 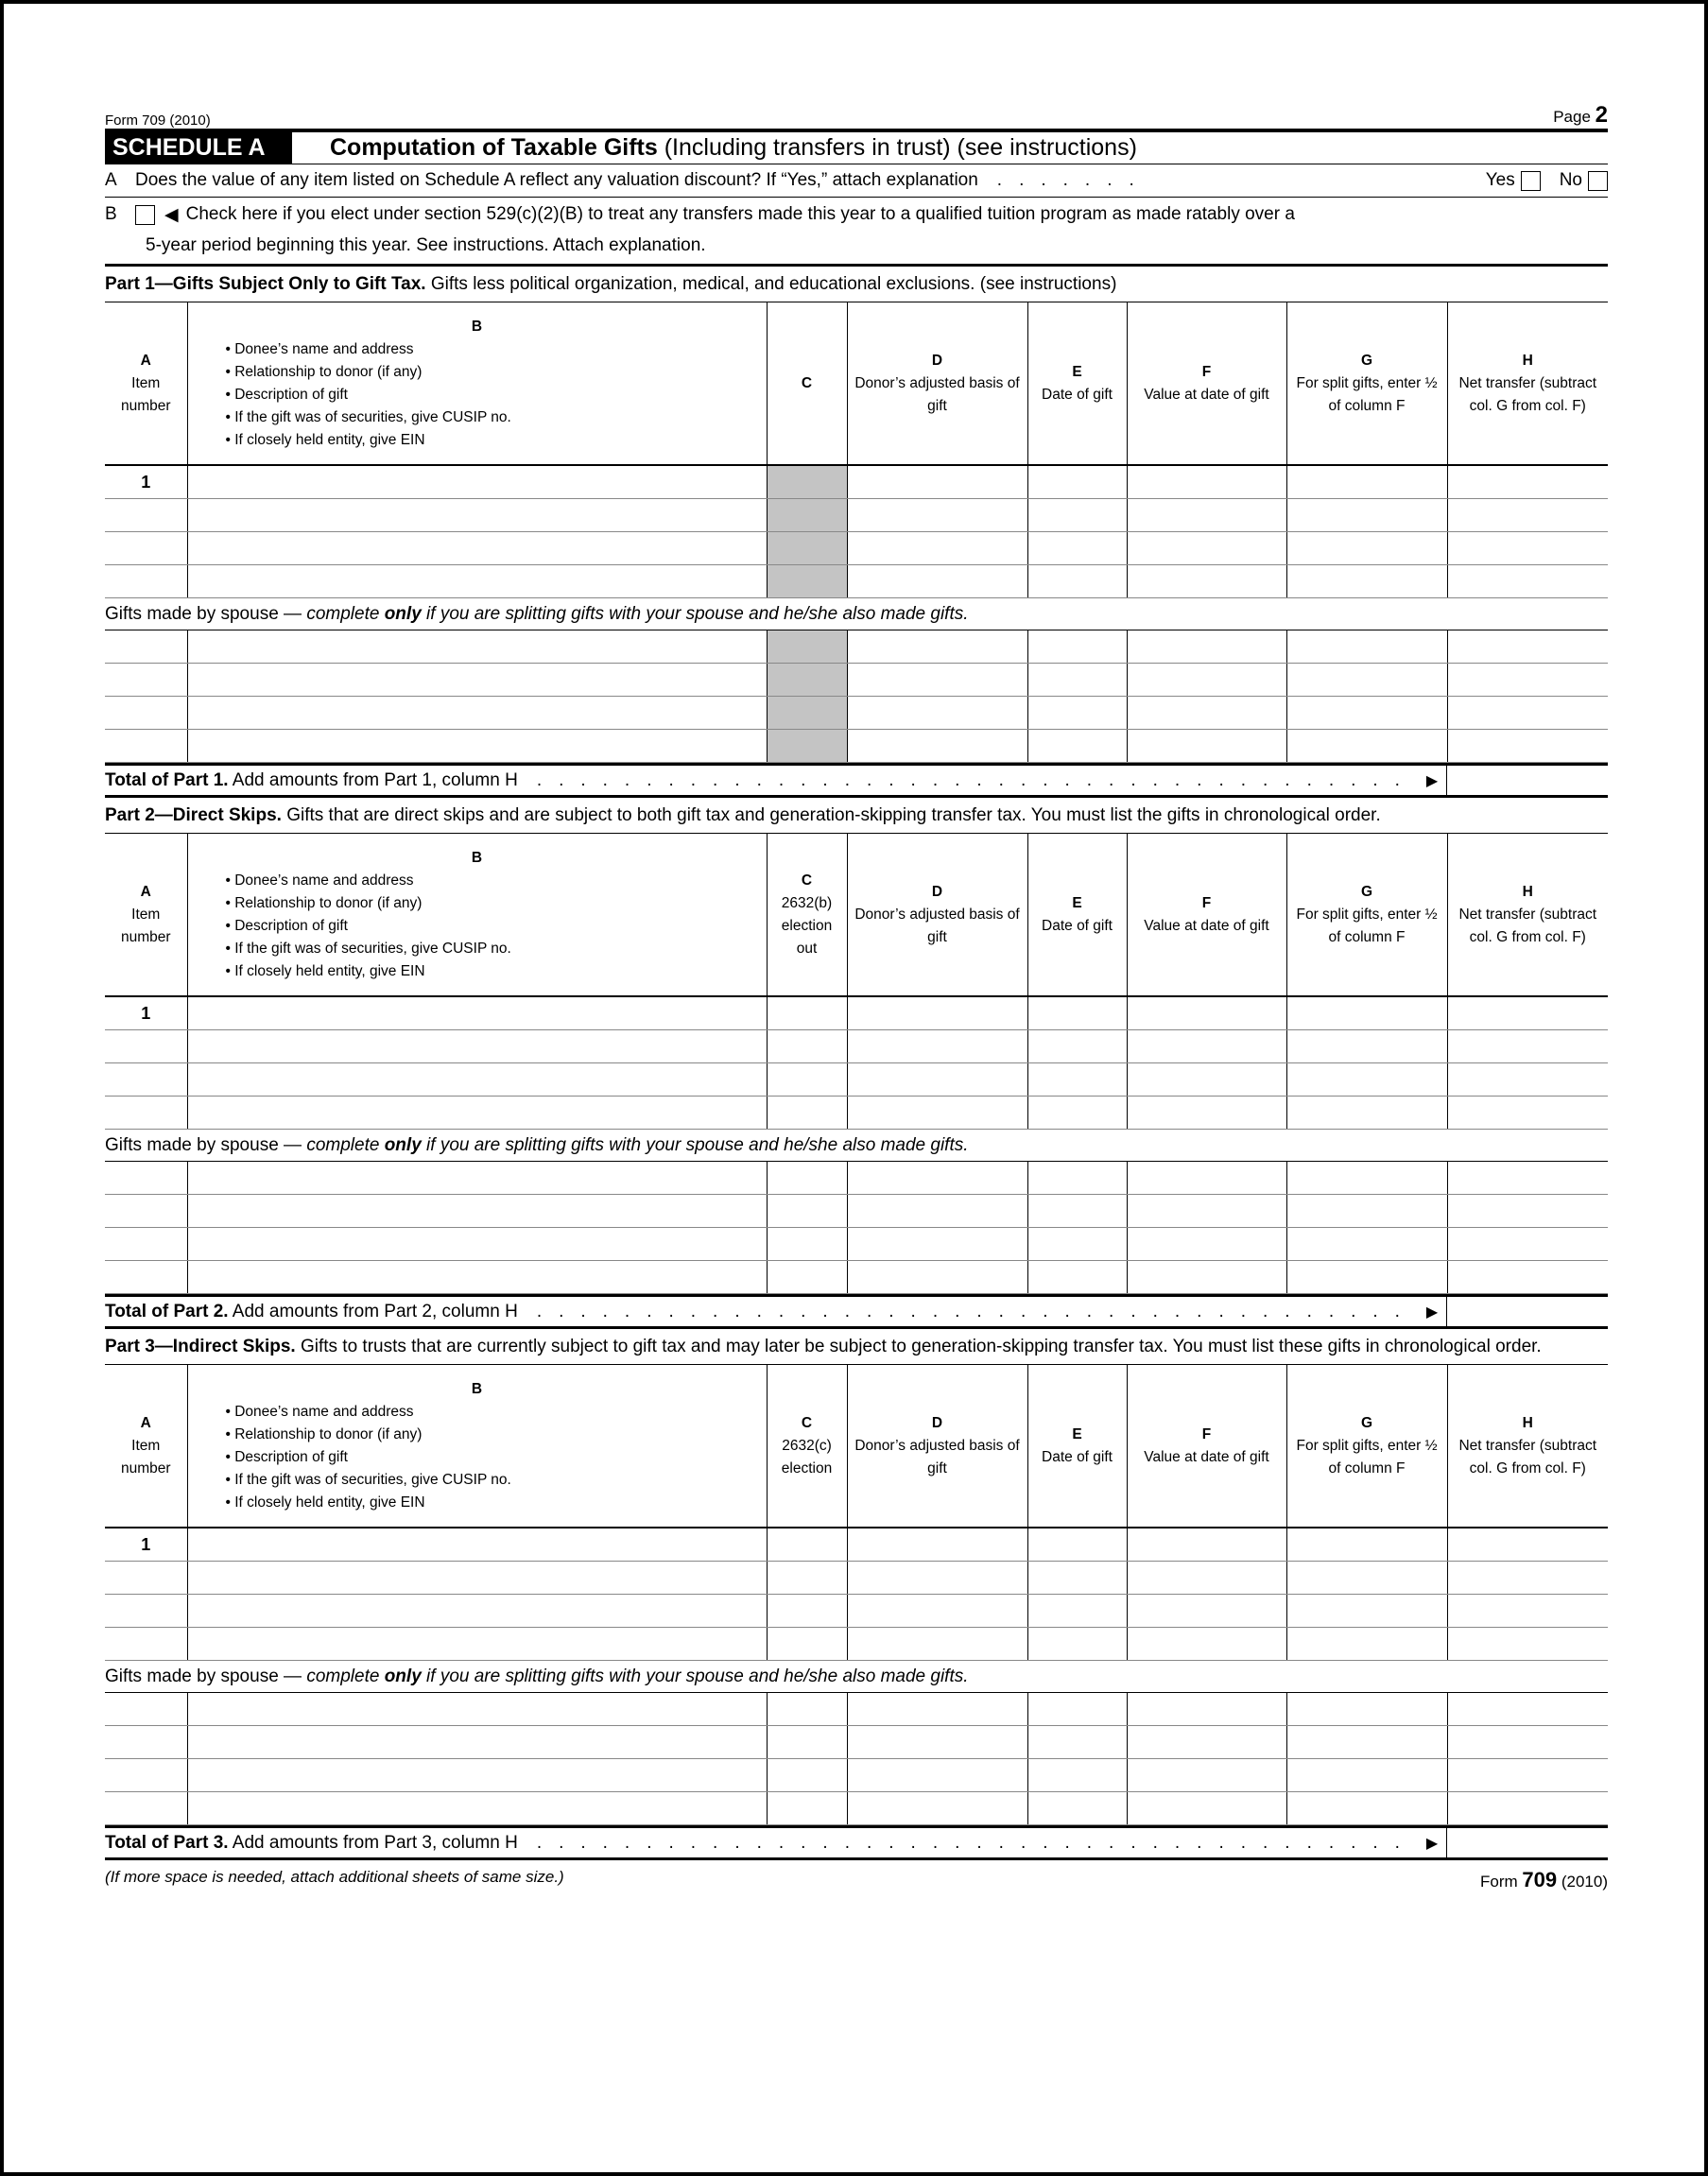 I want to click on cell-col-a: 1, so click(x=146, y=1013).